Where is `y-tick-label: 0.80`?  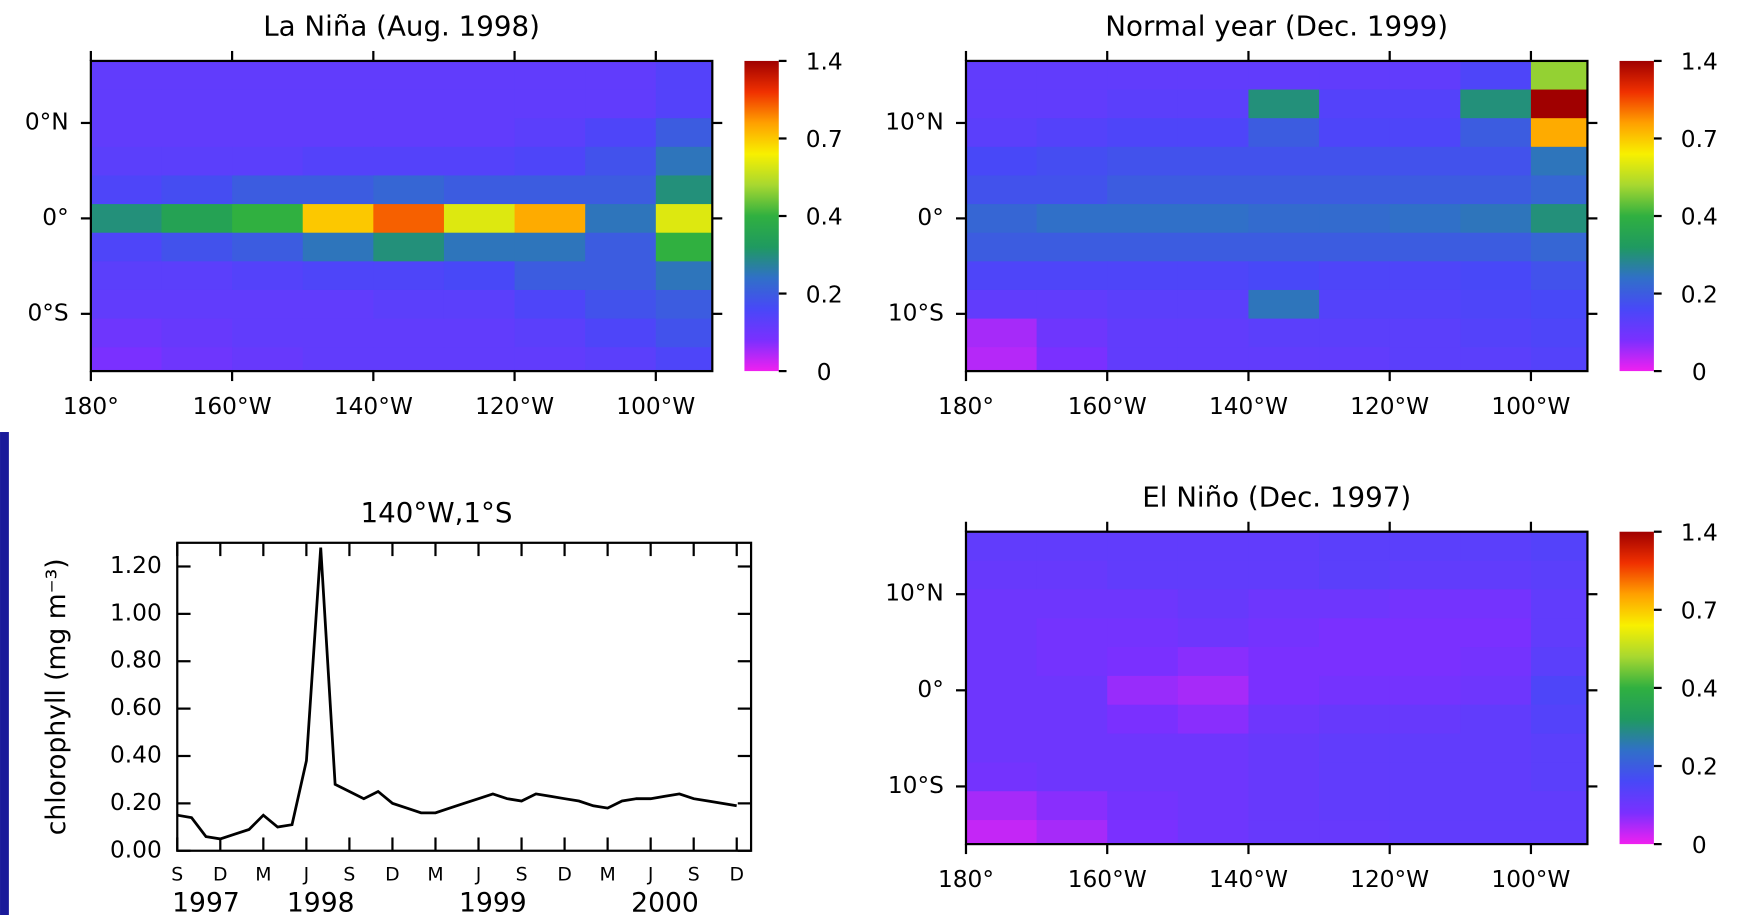 y-tick-label: 0.80 is located at coordinates (136, 660).